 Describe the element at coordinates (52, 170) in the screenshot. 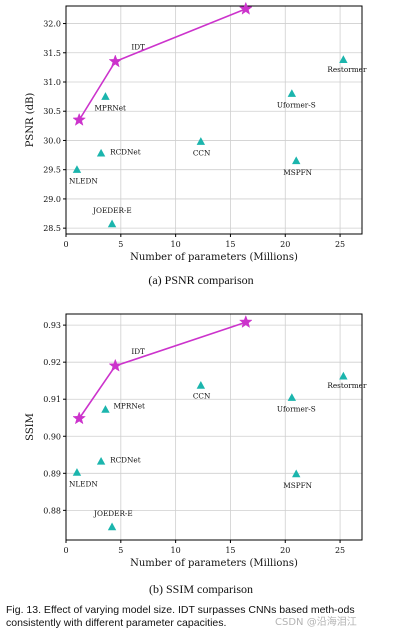

I see `y-tick-label: 29.5` at that location.